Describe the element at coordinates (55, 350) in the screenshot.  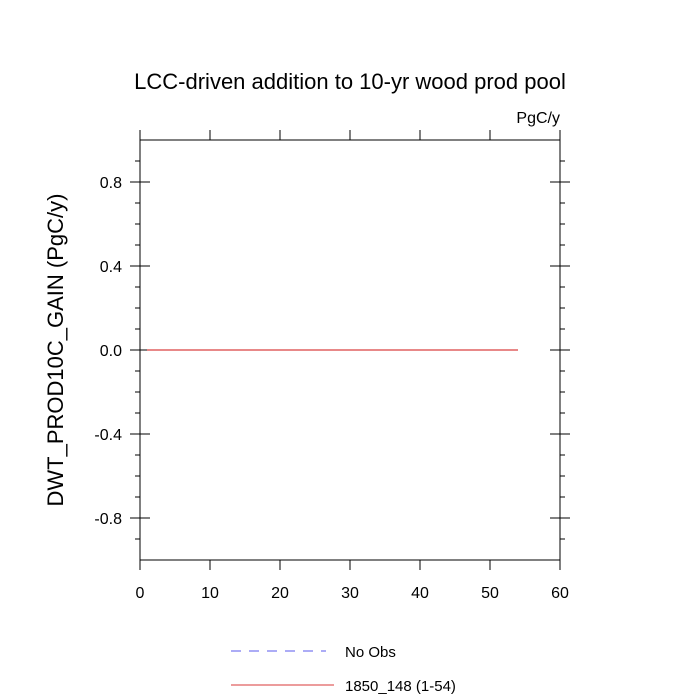
I see `y-axis-label: DWT_PROD10C_GAIN (PgC/y)` at that location.